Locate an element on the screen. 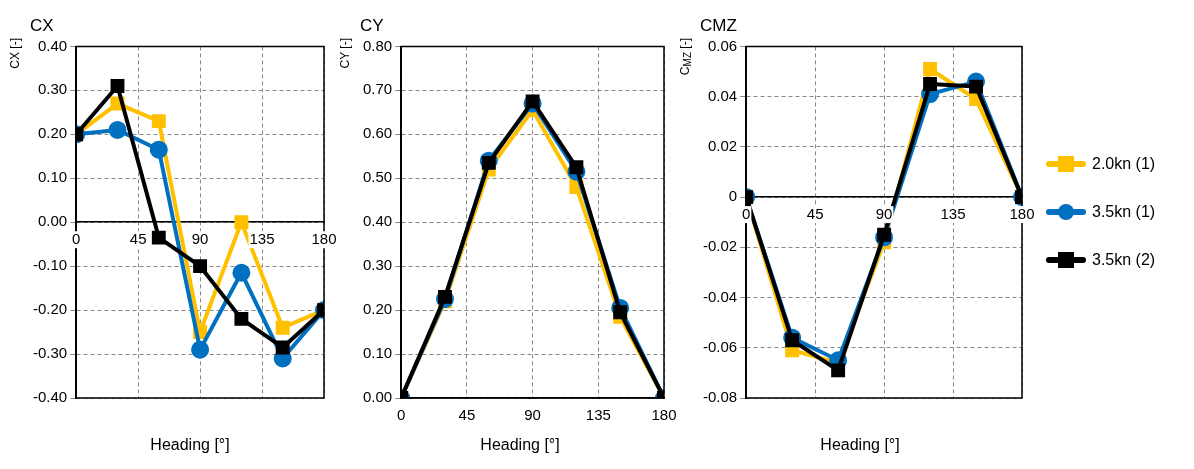 Image resolution: width=1194 pixels, height=469 pixels. y-tick-label: 0.04 is located at coordinates (722, 95).